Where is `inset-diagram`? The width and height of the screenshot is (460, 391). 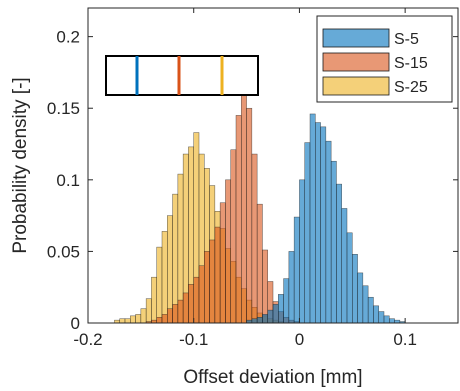 inset-diagram is located at coordinates (182, 75).